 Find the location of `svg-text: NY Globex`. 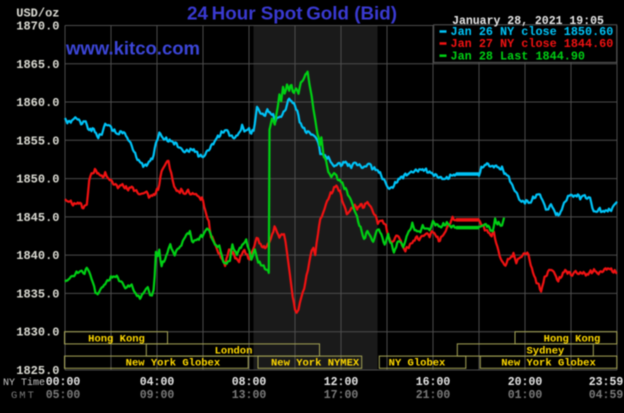

svg-text: NY Globex is located at coordinates (417, 364).